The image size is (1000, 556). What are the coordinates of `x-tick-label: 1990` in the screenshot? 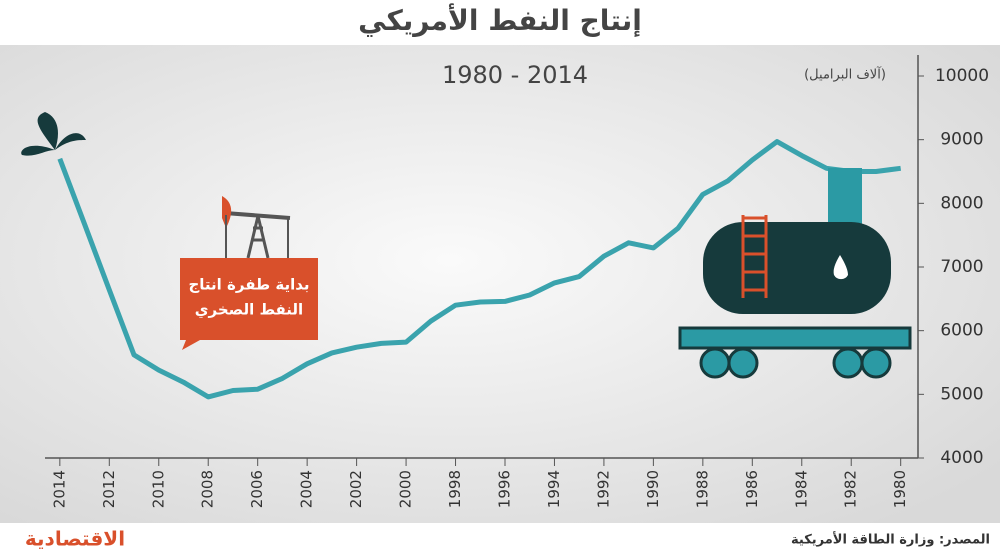 It's located at (653, 489).